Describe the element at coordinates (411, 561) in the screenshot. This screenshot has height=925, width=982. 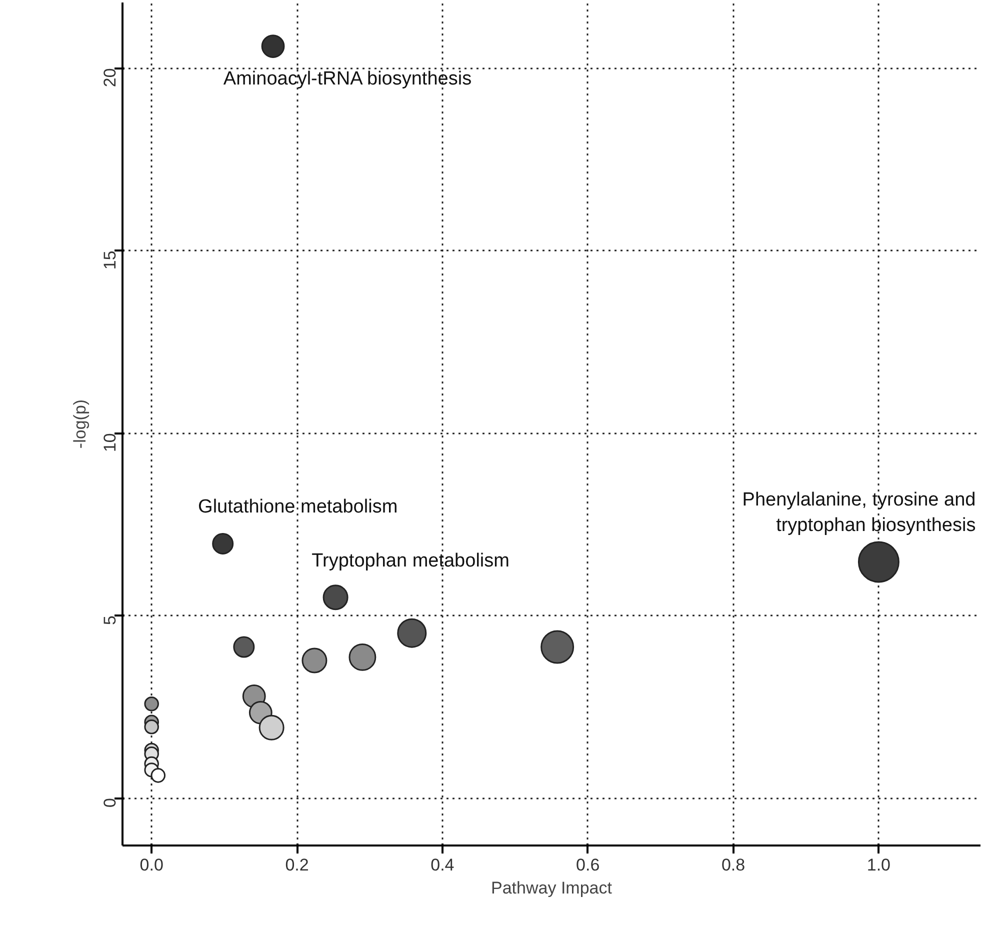
I see `annotation: Tryptophan metabolism` at that location.